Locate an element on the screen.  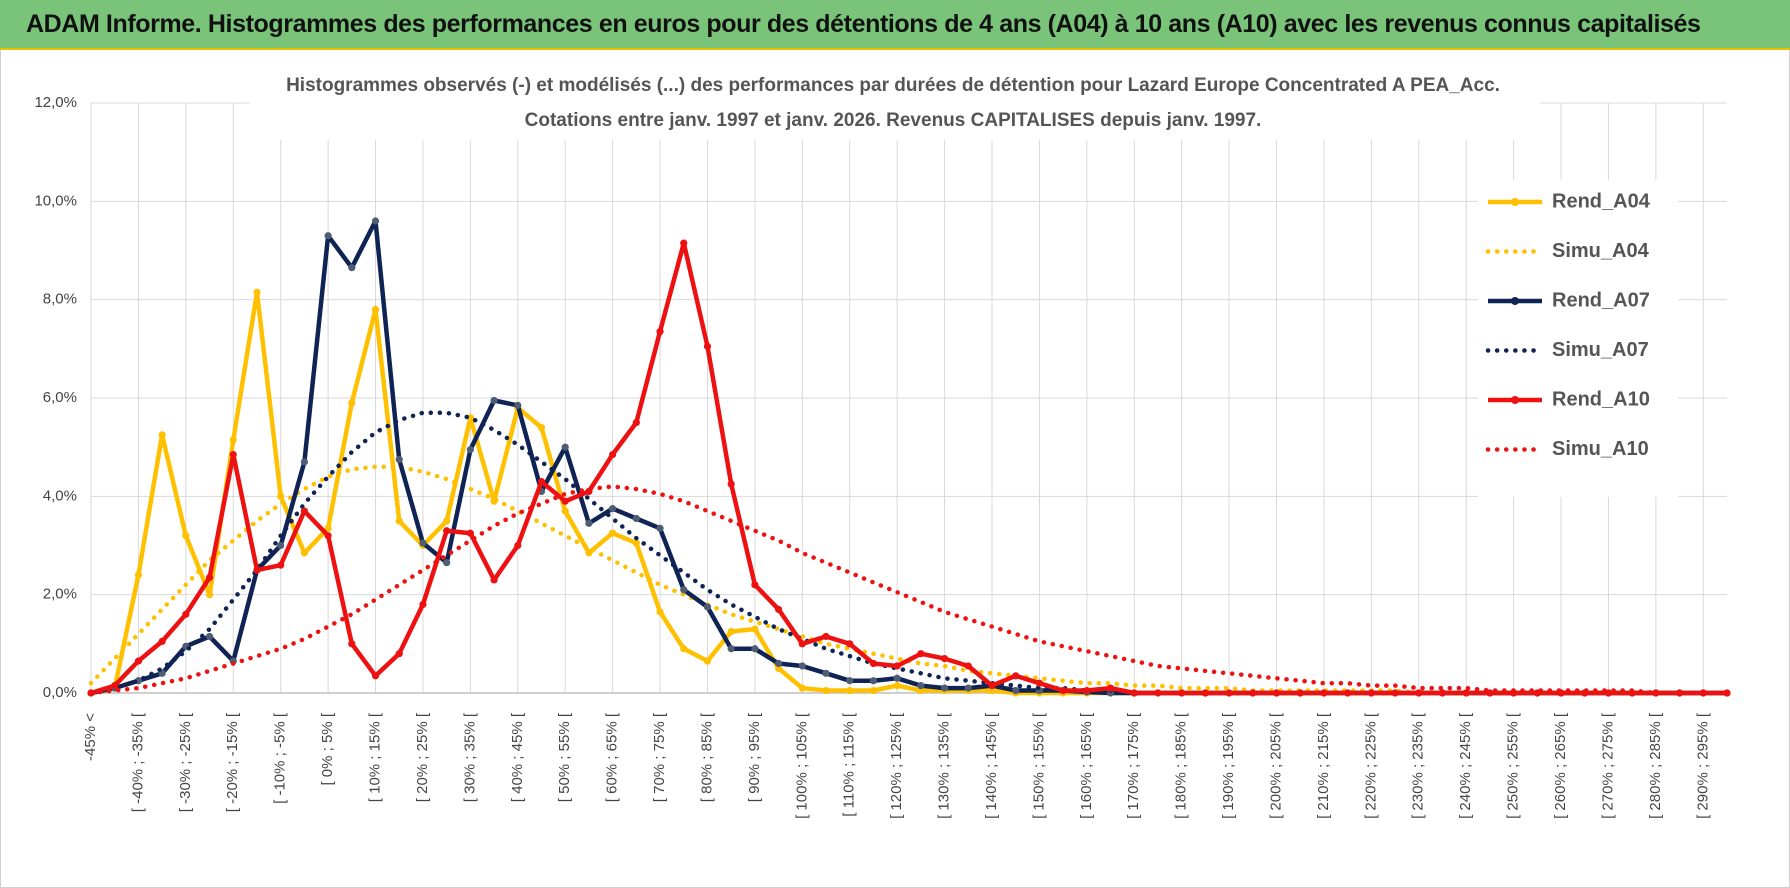
legend-label: Simu_A07 is located at coordinates (1600, 350).